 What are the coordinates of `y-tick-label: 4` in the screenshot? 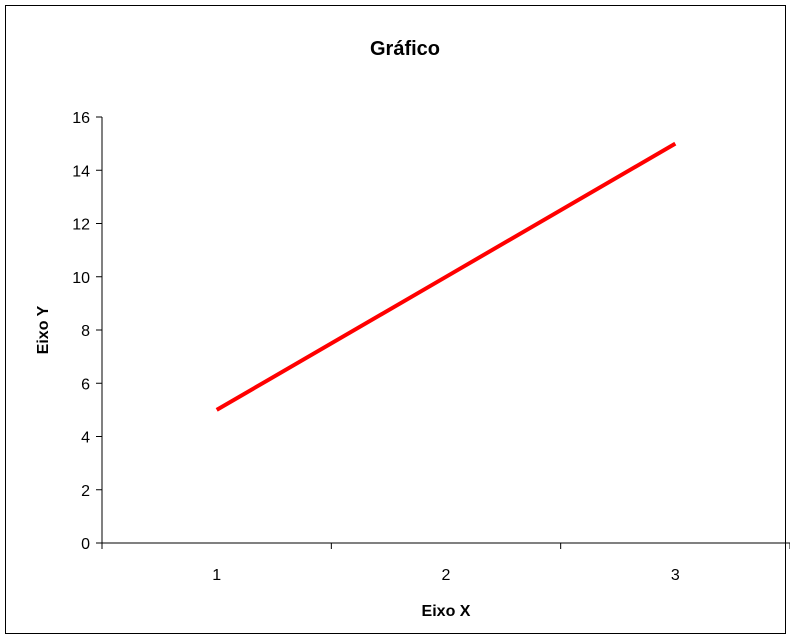 It's located at (85, 438).